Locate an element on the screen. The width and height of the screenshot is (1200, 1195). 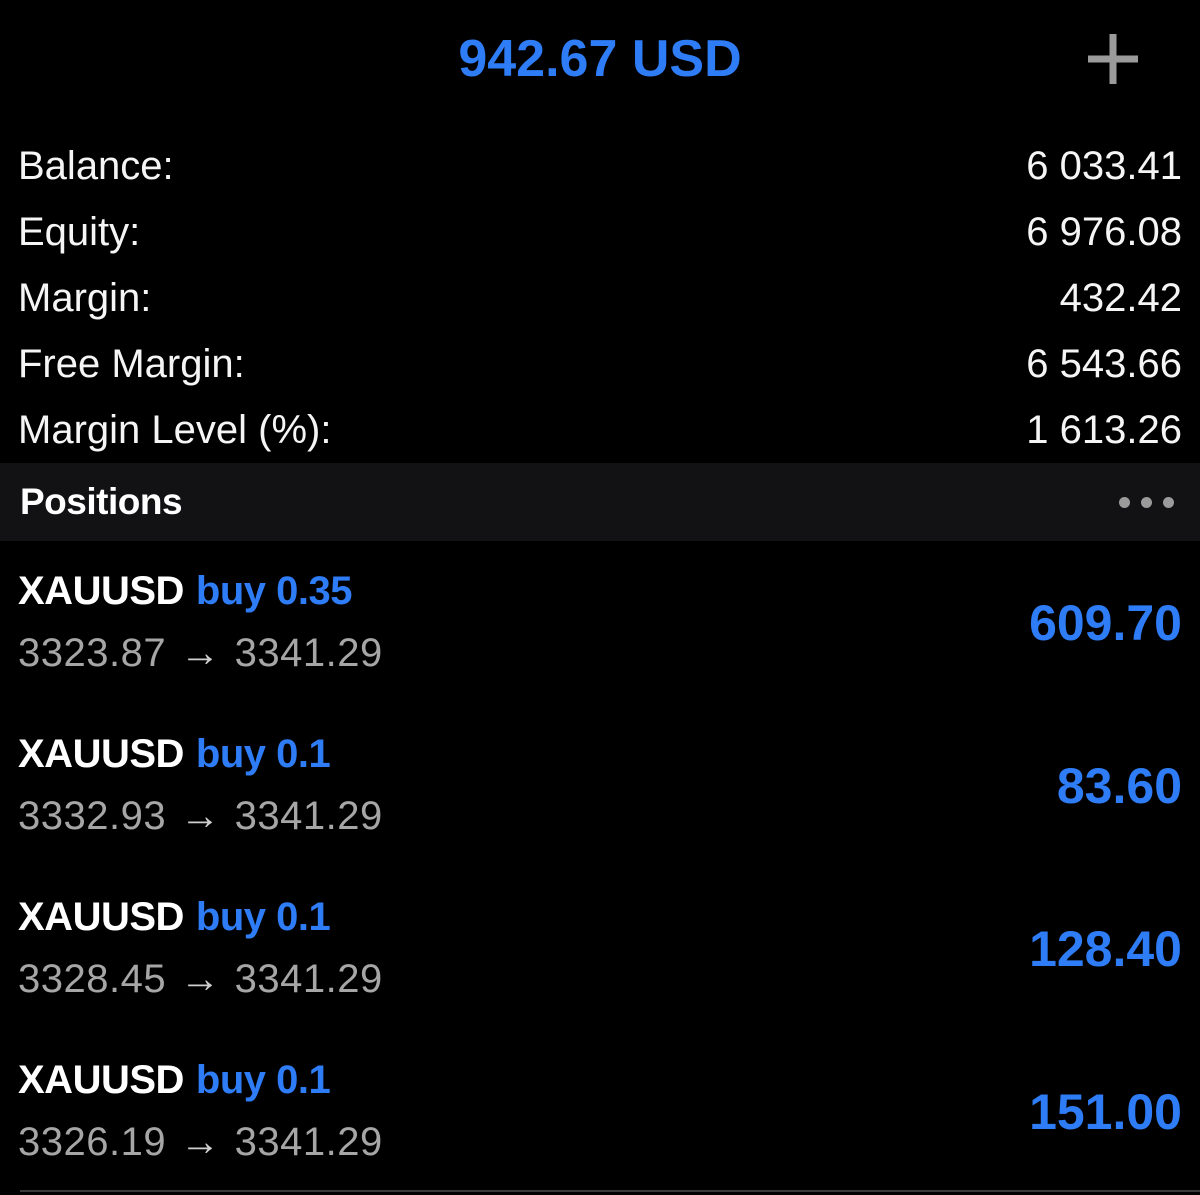
balance-label: Balance: is located at coordinates (96, 165).